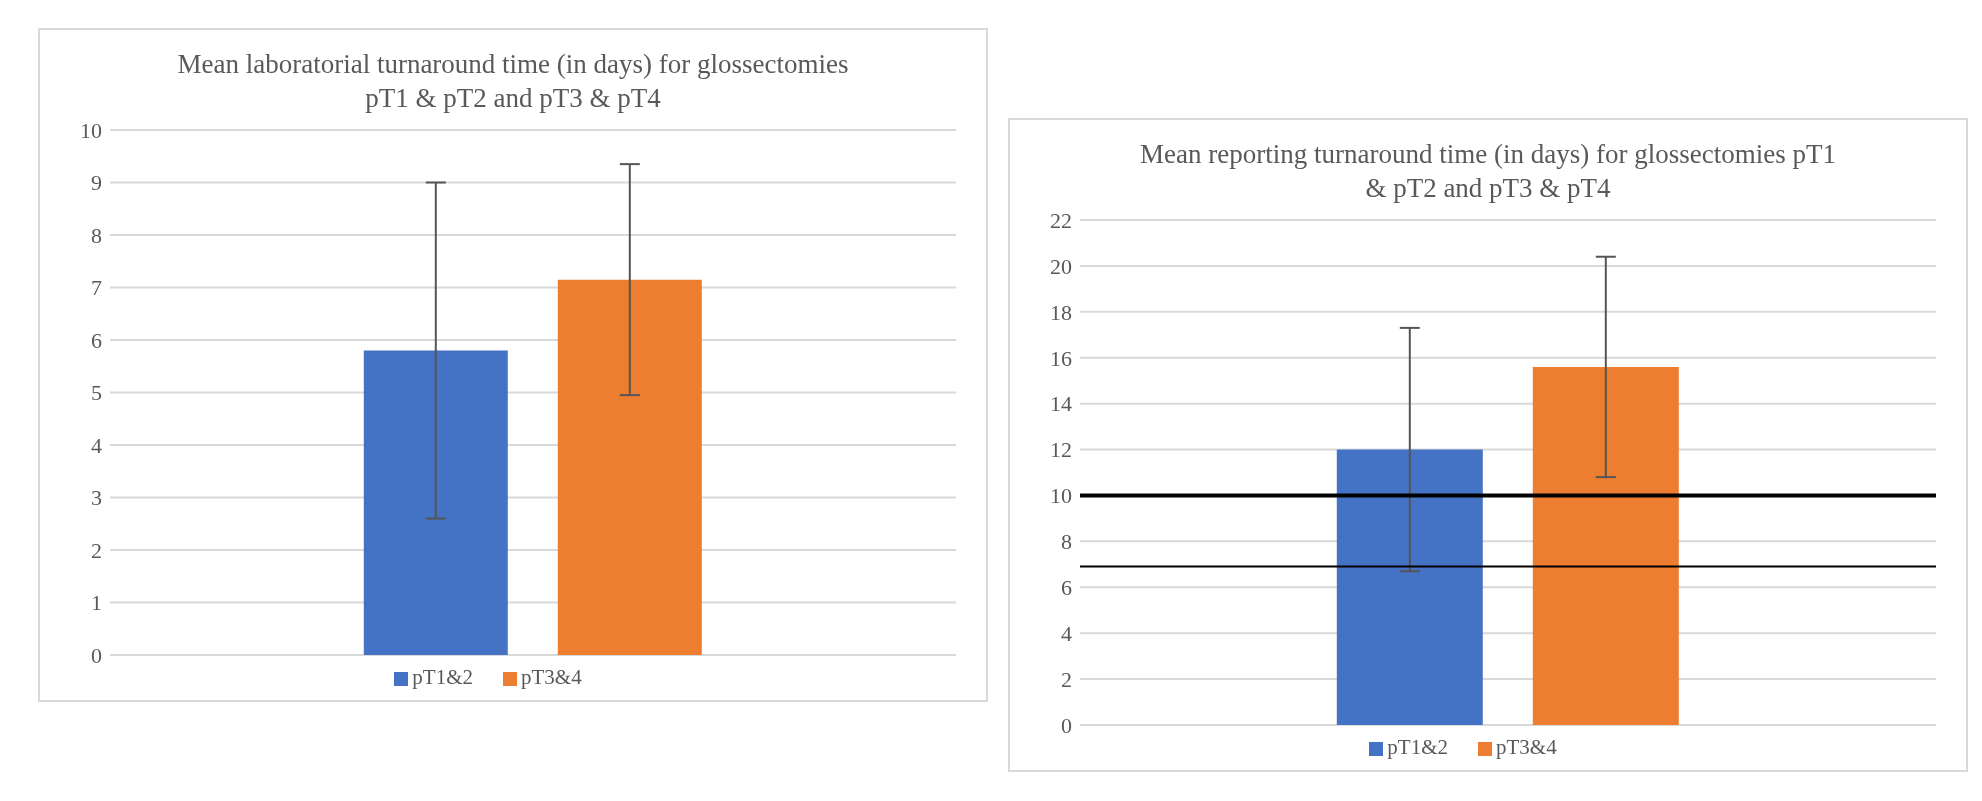 Image resolution: width=1982 pixels, height=801 pixels. I want to click on y-tick-label: 20, so click(1061, 266).